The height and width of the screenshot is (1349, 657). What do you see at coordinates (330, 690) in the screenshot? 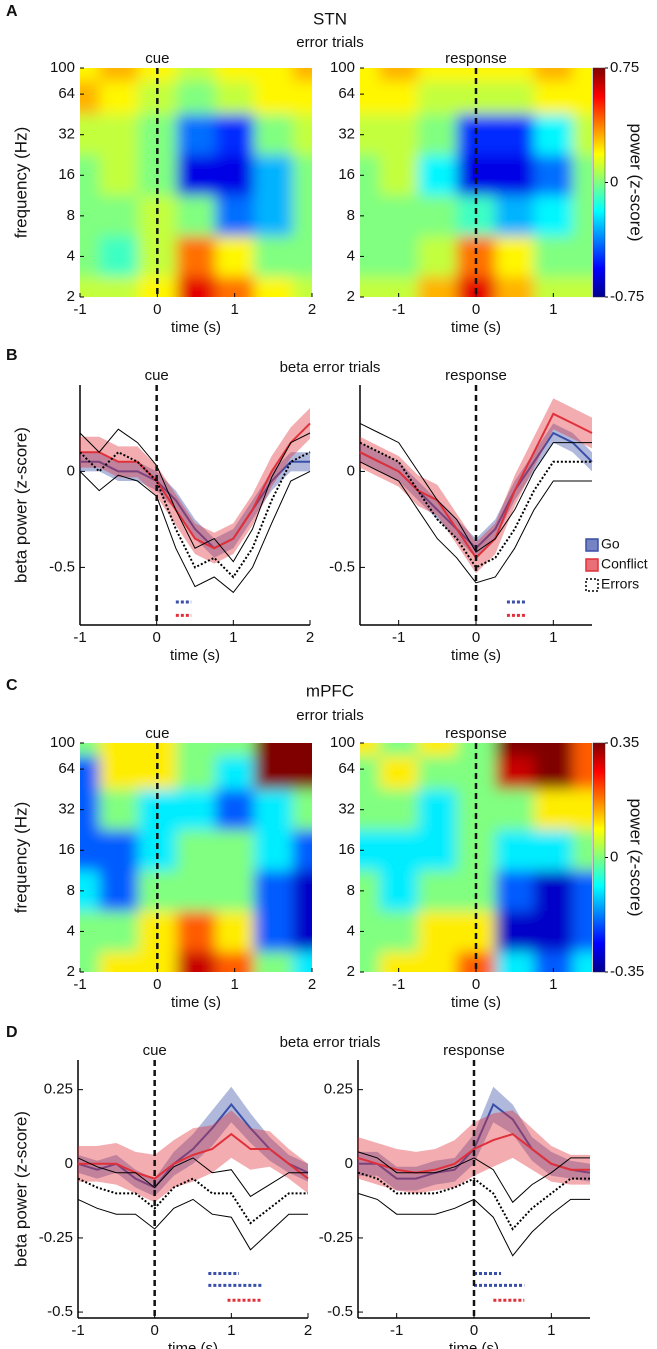
I see `panel-title: mPFC` at bounding box center [330, 690].